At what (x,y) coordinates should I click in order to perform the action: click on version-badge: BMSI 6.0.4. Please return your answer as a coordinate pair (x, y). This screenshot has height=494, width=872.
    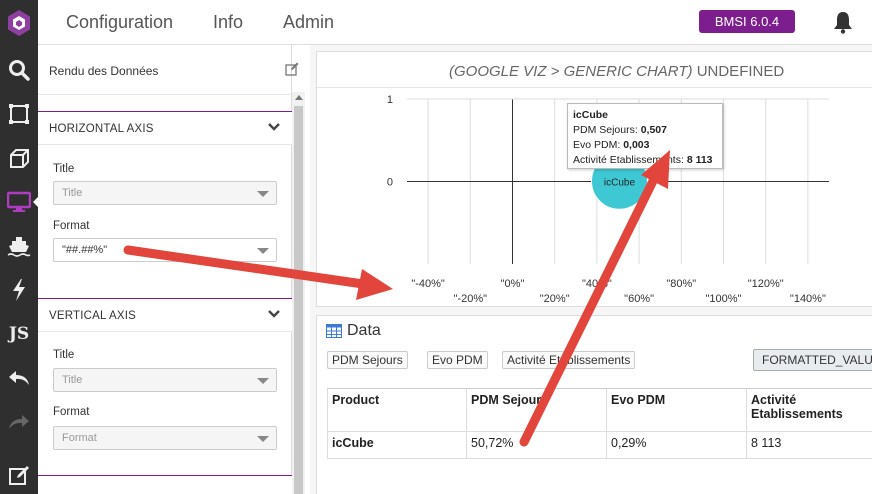
    Looking at the image, I should click on (747, 21).